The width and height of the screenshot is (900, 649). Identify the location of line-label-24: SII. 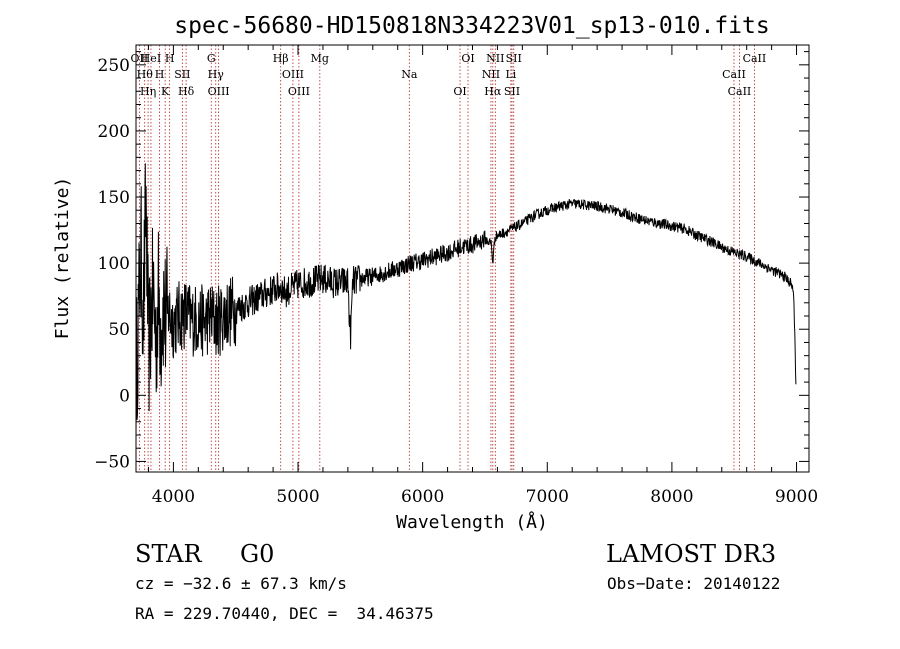
(514, 58).